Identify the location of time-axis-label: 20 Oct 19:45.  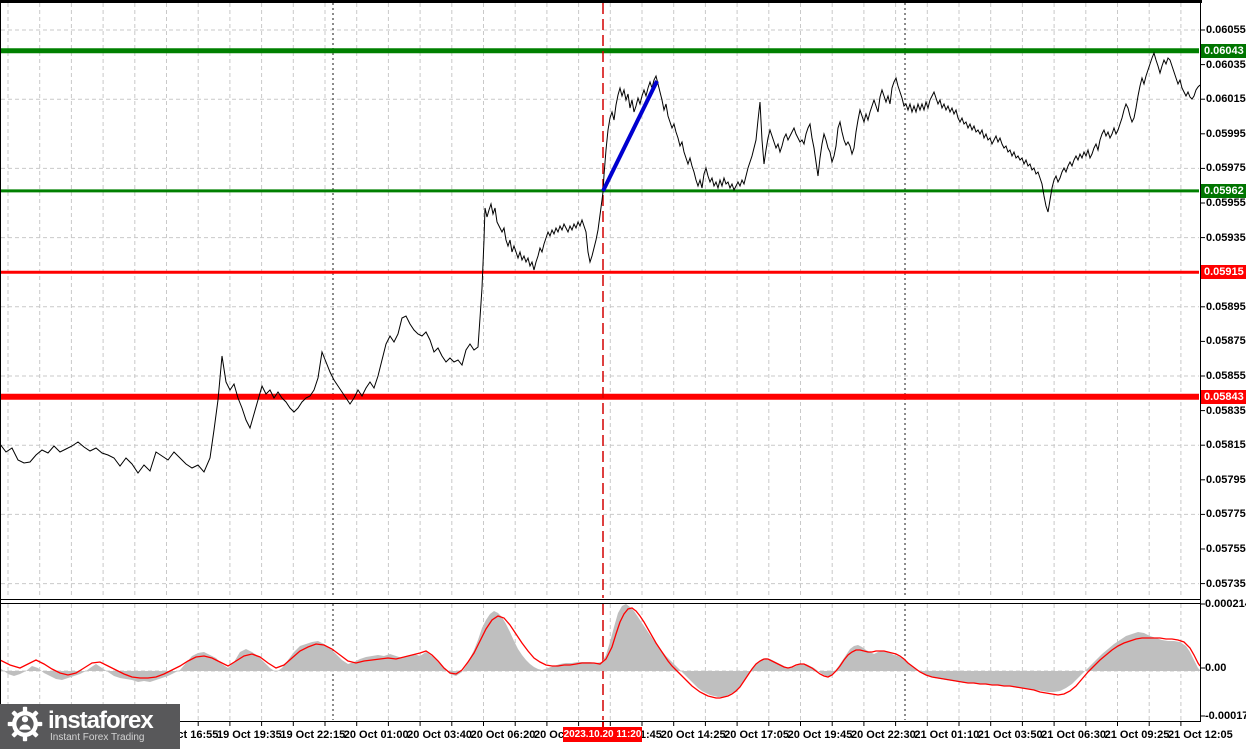
(820, 735).